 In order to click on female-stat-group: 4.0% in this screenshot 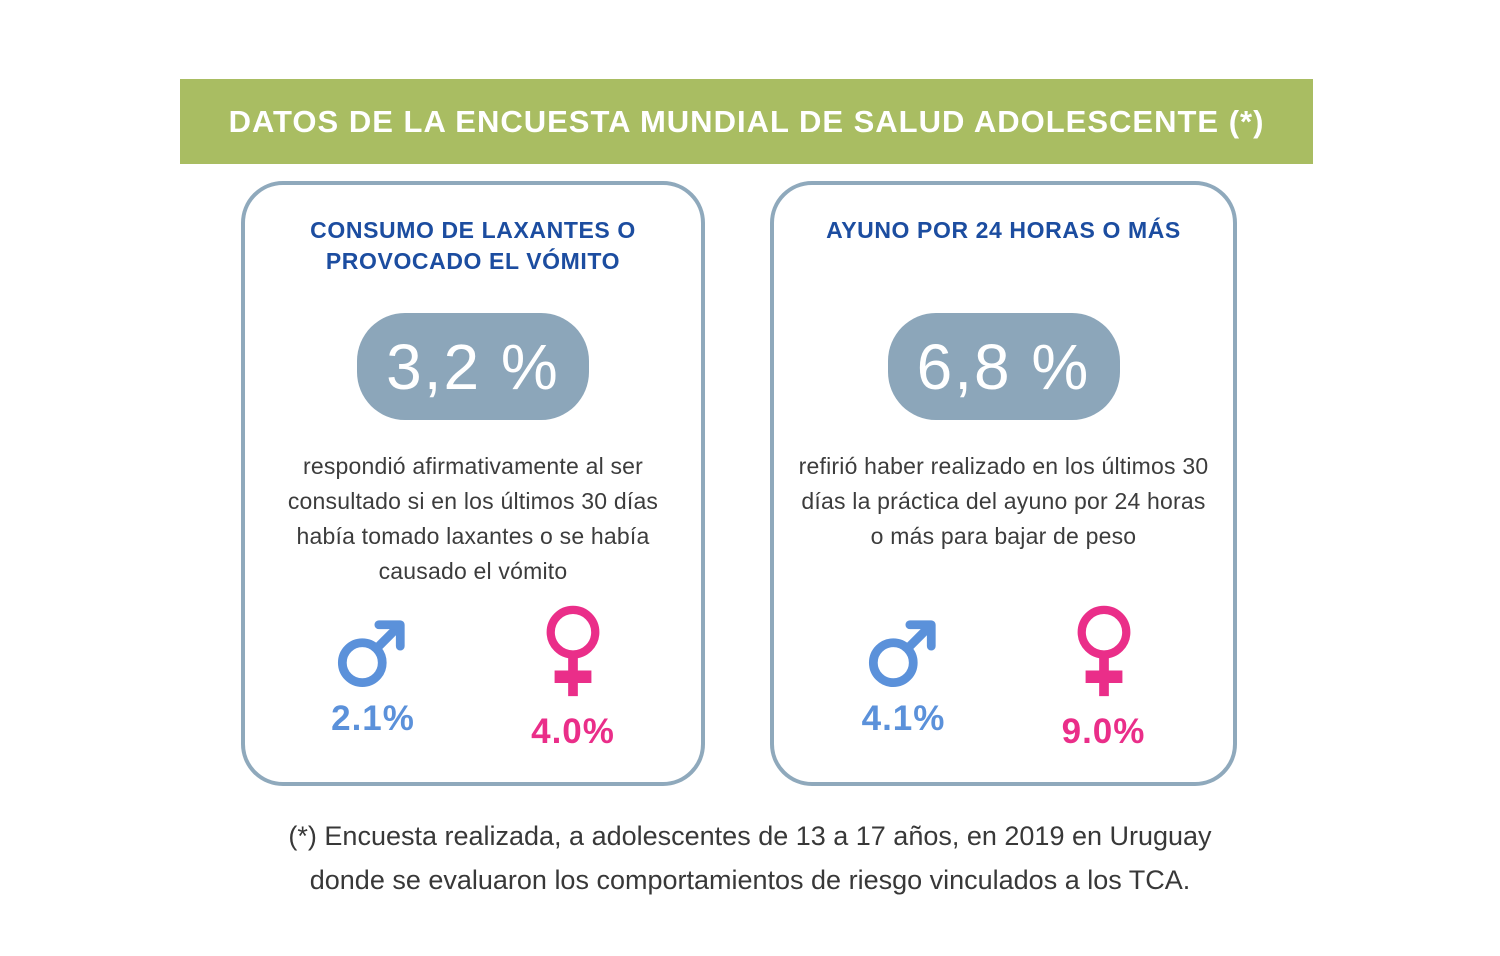, I will do `click(573, 678)`.